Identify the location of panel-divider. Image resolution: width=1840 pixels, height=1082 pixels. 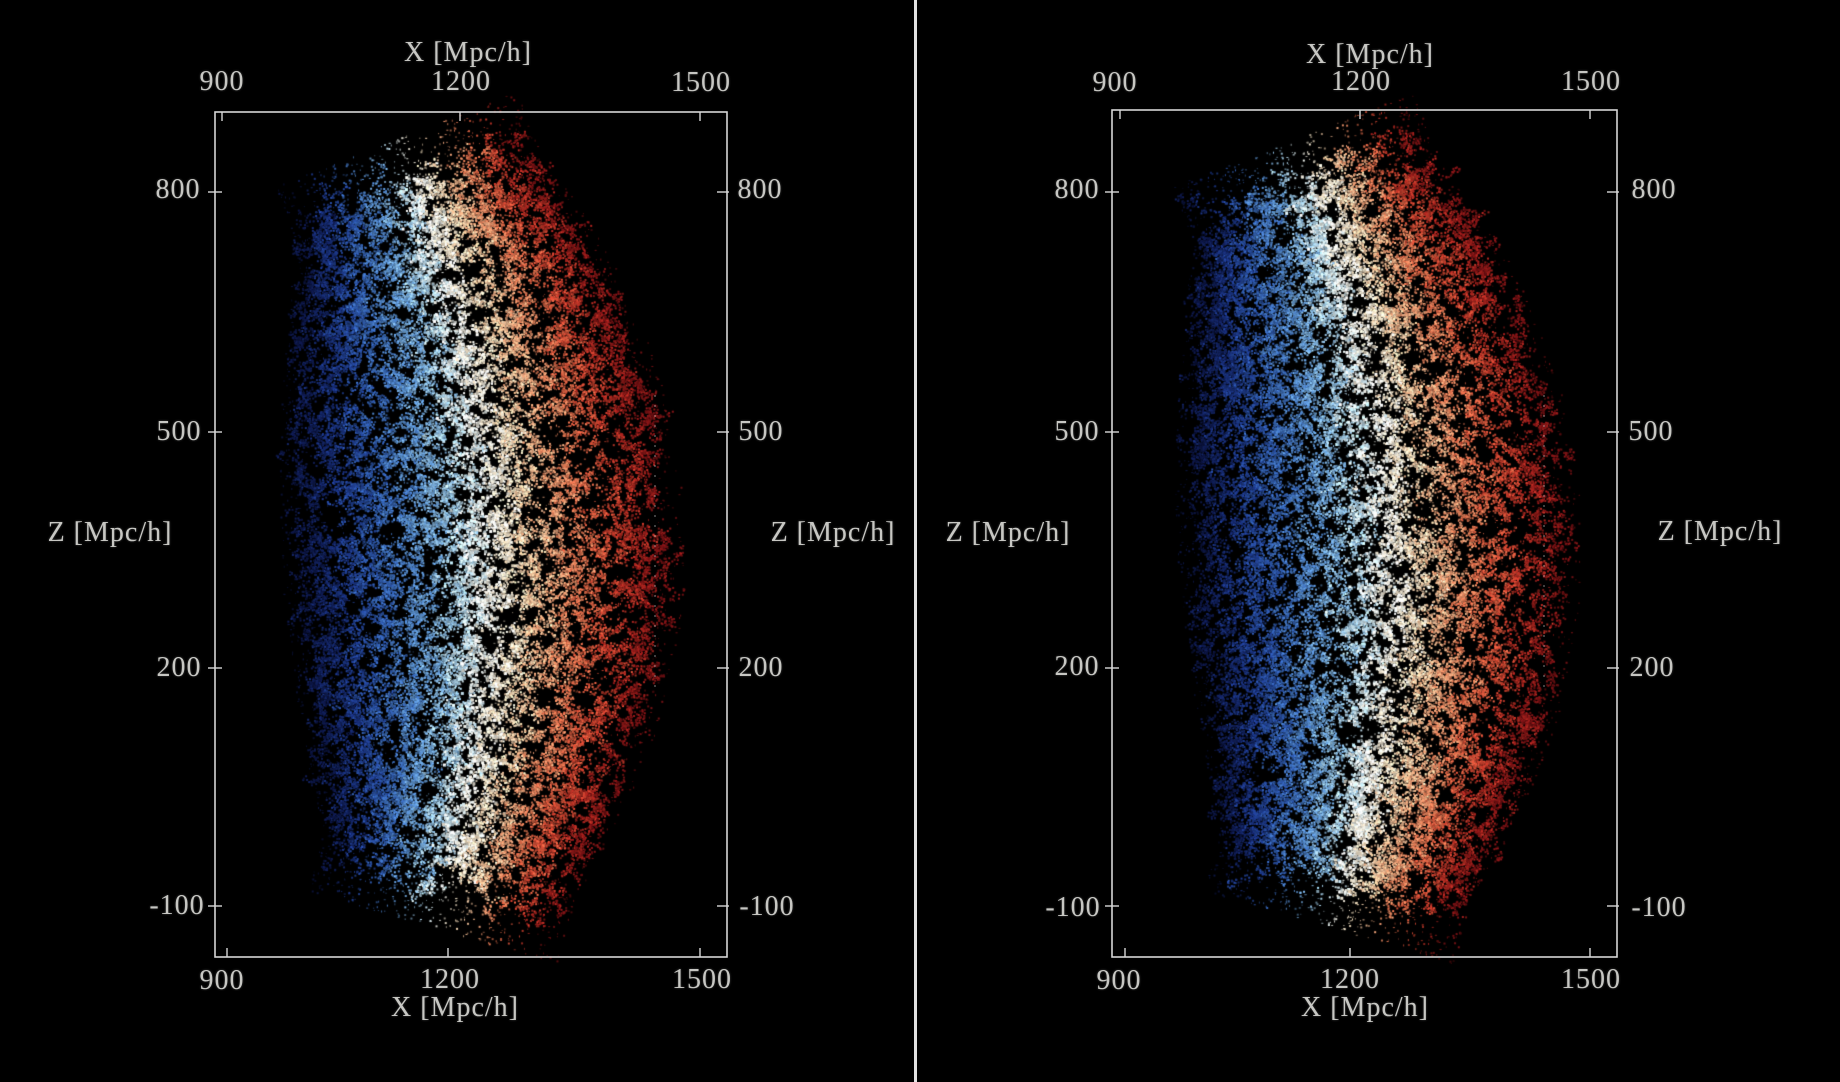
(915, 541).